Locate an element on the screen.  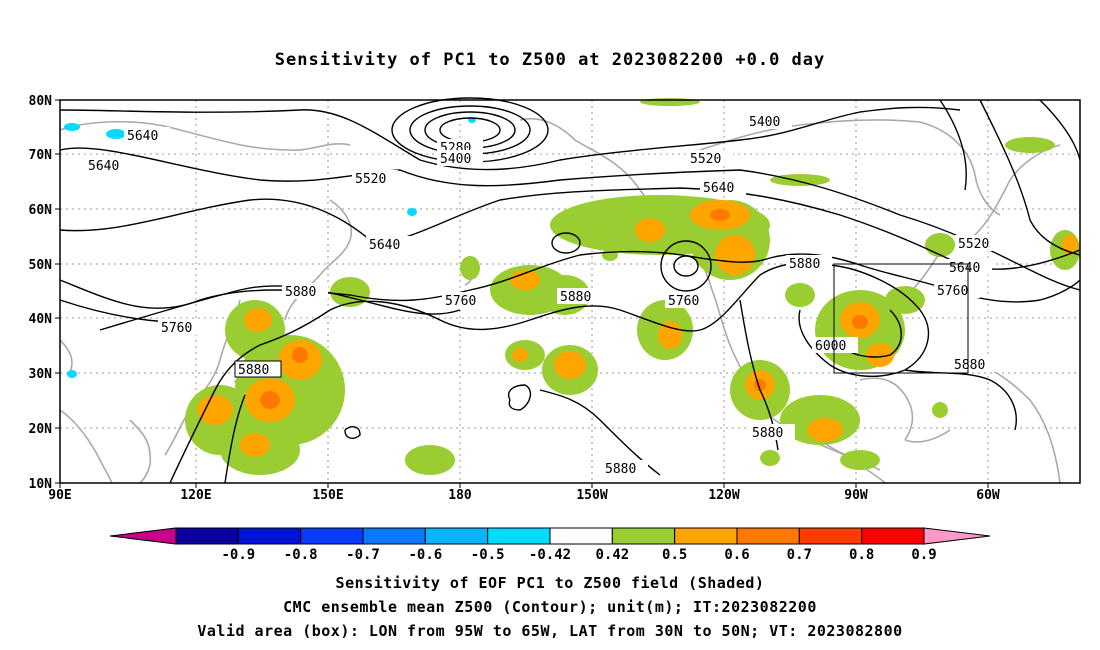
lat-label: 10N is located at coordinates (41, 484).